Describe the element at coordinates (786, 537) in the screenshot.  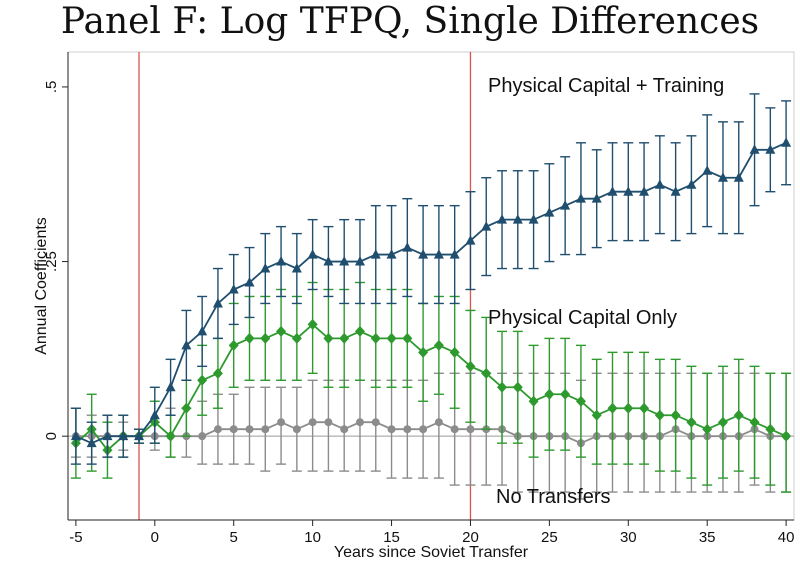
I see `x-tick-label: 40` at that location.